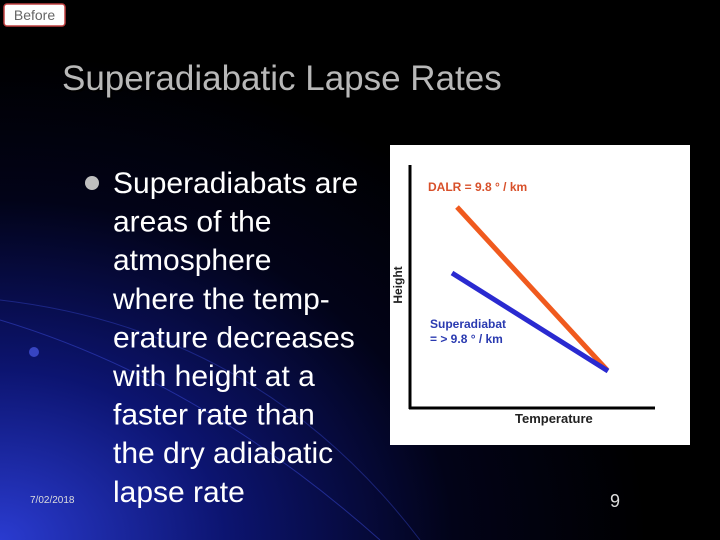 This screenshot has width=720, height=540. I want to click on superadiabat-line, so click(530, 322).